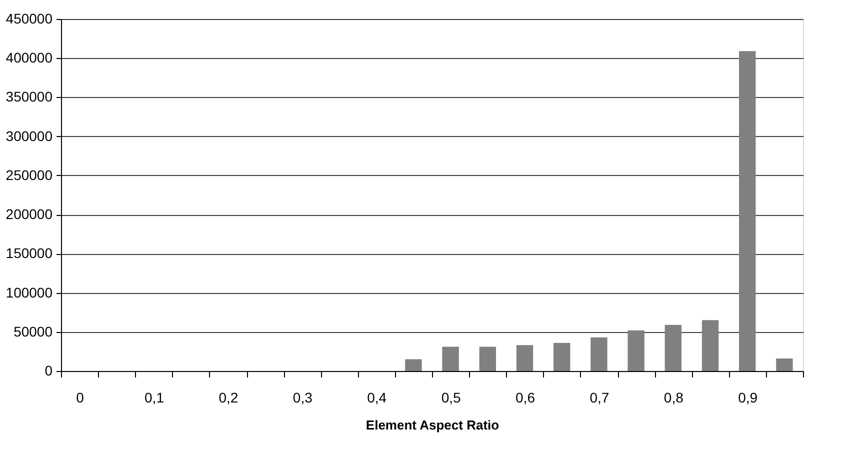 The height and width of the screenshot is (452, 842). Describe the element at coordinates (33, 331) in the screenshot. I see `y-tick-label: 50000` at that location.